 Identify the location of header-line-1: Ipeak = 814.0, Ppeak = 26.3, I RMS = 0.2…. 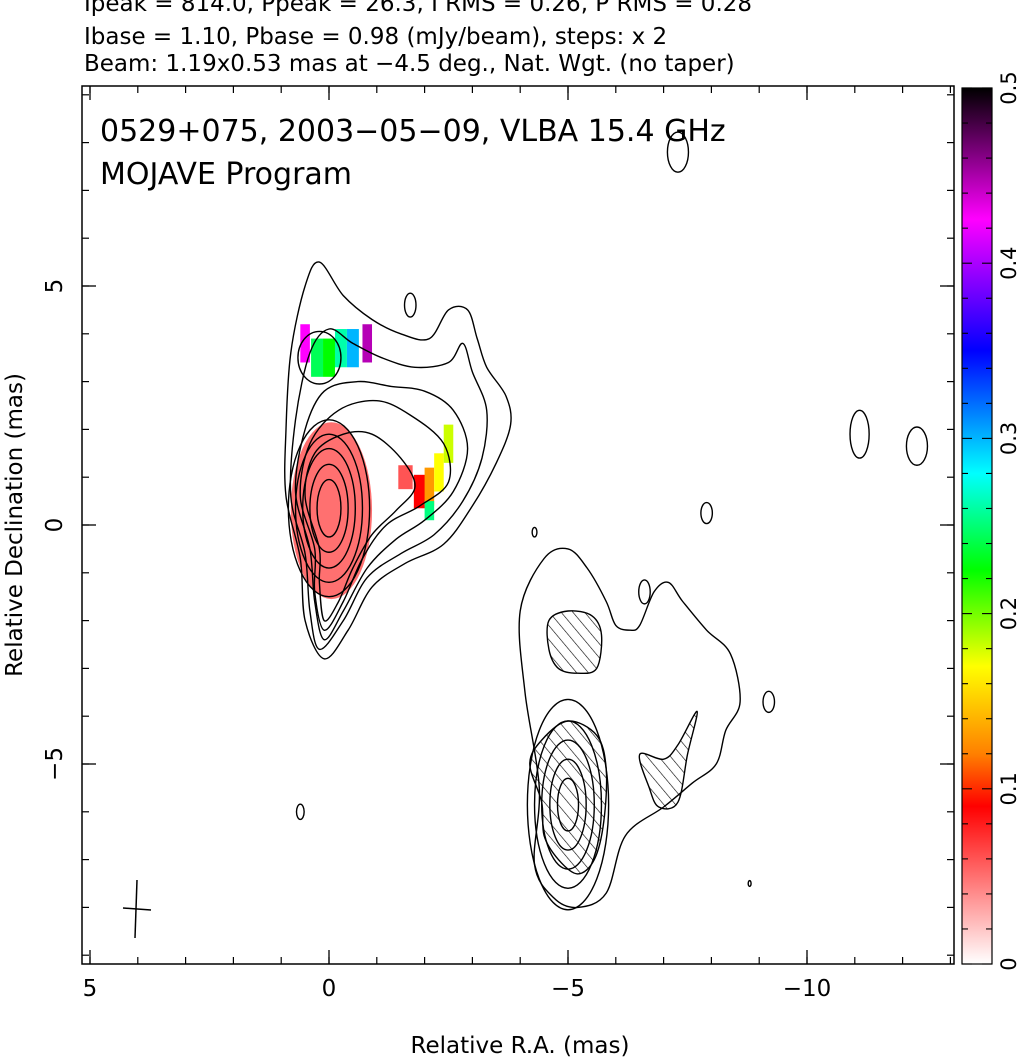
(418, 8).